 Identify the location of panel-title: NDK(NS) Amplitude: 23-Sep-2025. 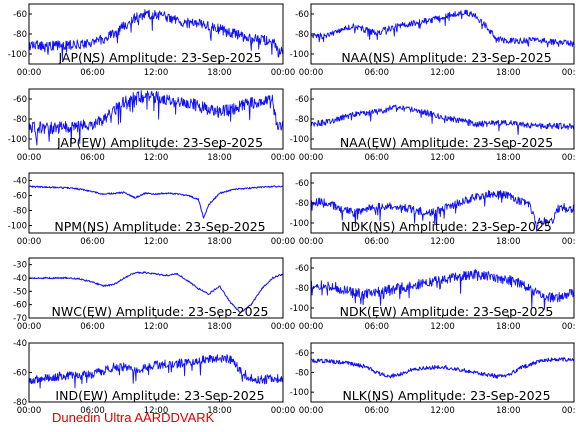
(446, 226).